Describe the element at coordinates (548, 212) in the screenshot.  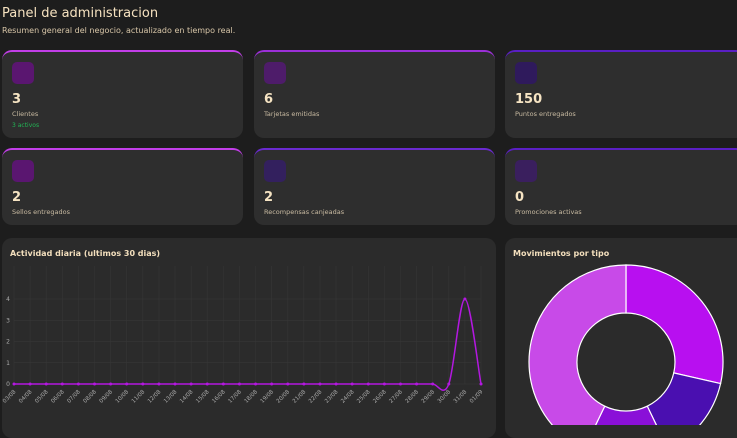
I see `card-label: Promociones activas` at that location.